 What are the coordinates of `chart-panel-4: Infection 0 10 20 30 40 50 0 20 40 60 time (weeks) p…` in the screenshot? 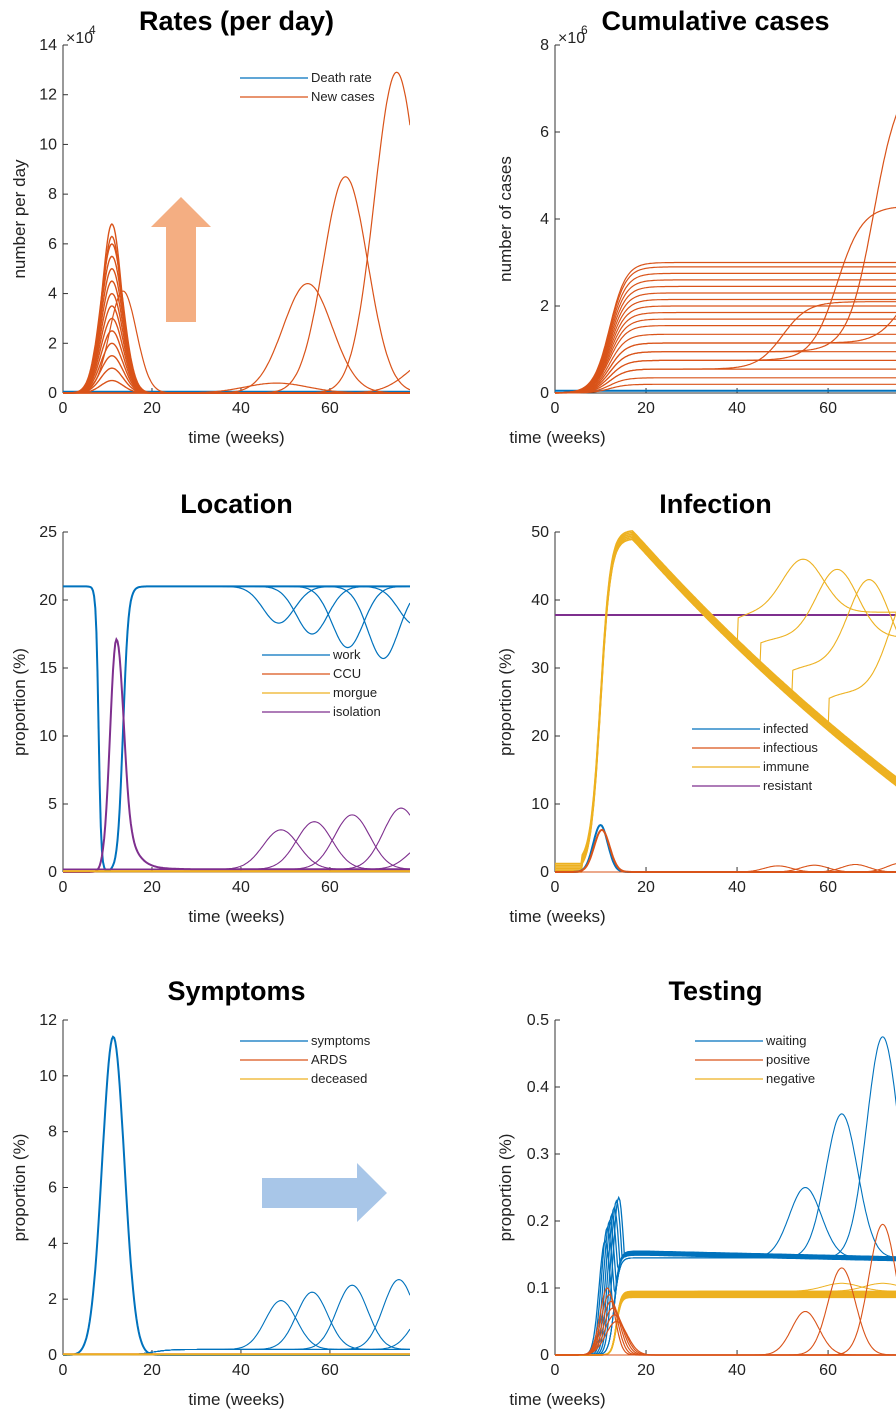 It's located at (696, 707).